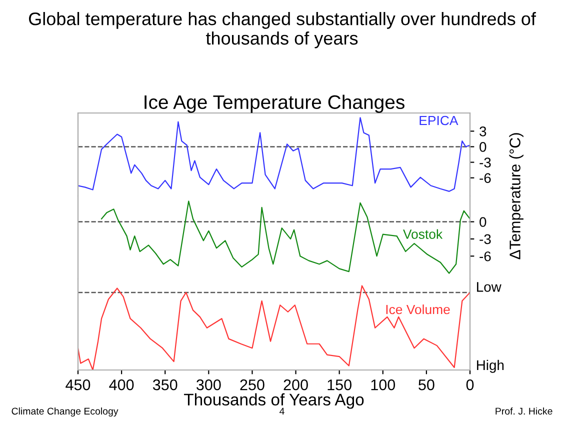 The height and width of the screenshot is (426, 564). What do you see at coordinates (274, 103) in the screenshot?
I see `chart-title: Ice Age Temperature Changes` at bounding box center [274, 103].